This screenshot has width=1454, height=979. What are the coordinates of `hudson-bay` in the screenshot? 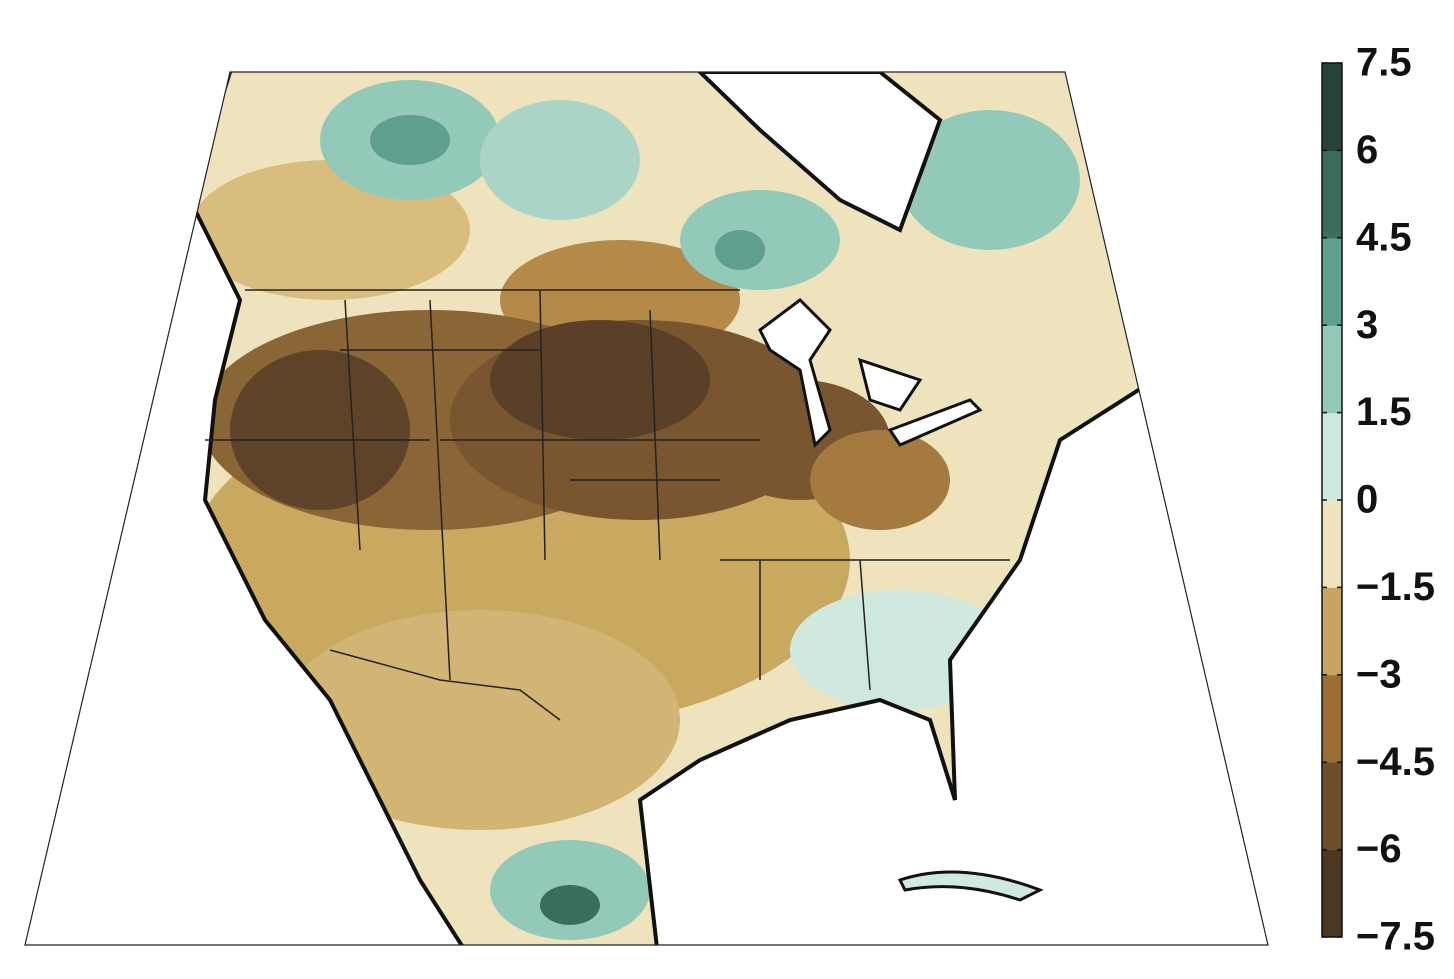 It's located at (819, 152).